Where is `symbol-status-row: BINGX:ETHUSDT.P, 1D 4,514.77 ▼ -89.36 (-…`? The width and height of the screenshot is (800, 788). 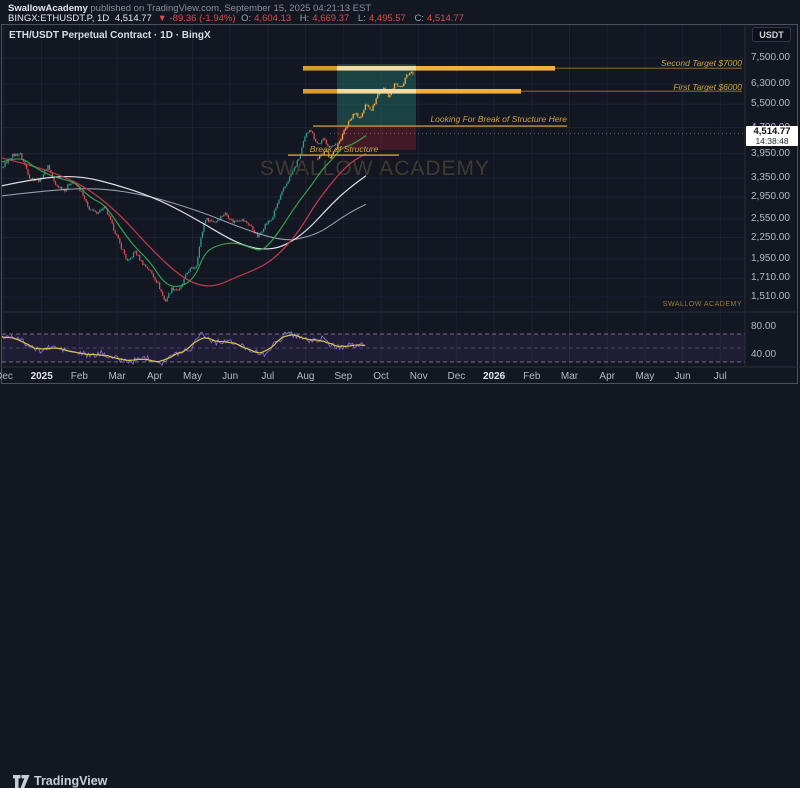 symbol-status-row: BINGX:ETHUSDT.P, 1D 4,514.77 ▼ -89.36 (-… is located at coordinates (239, 18).